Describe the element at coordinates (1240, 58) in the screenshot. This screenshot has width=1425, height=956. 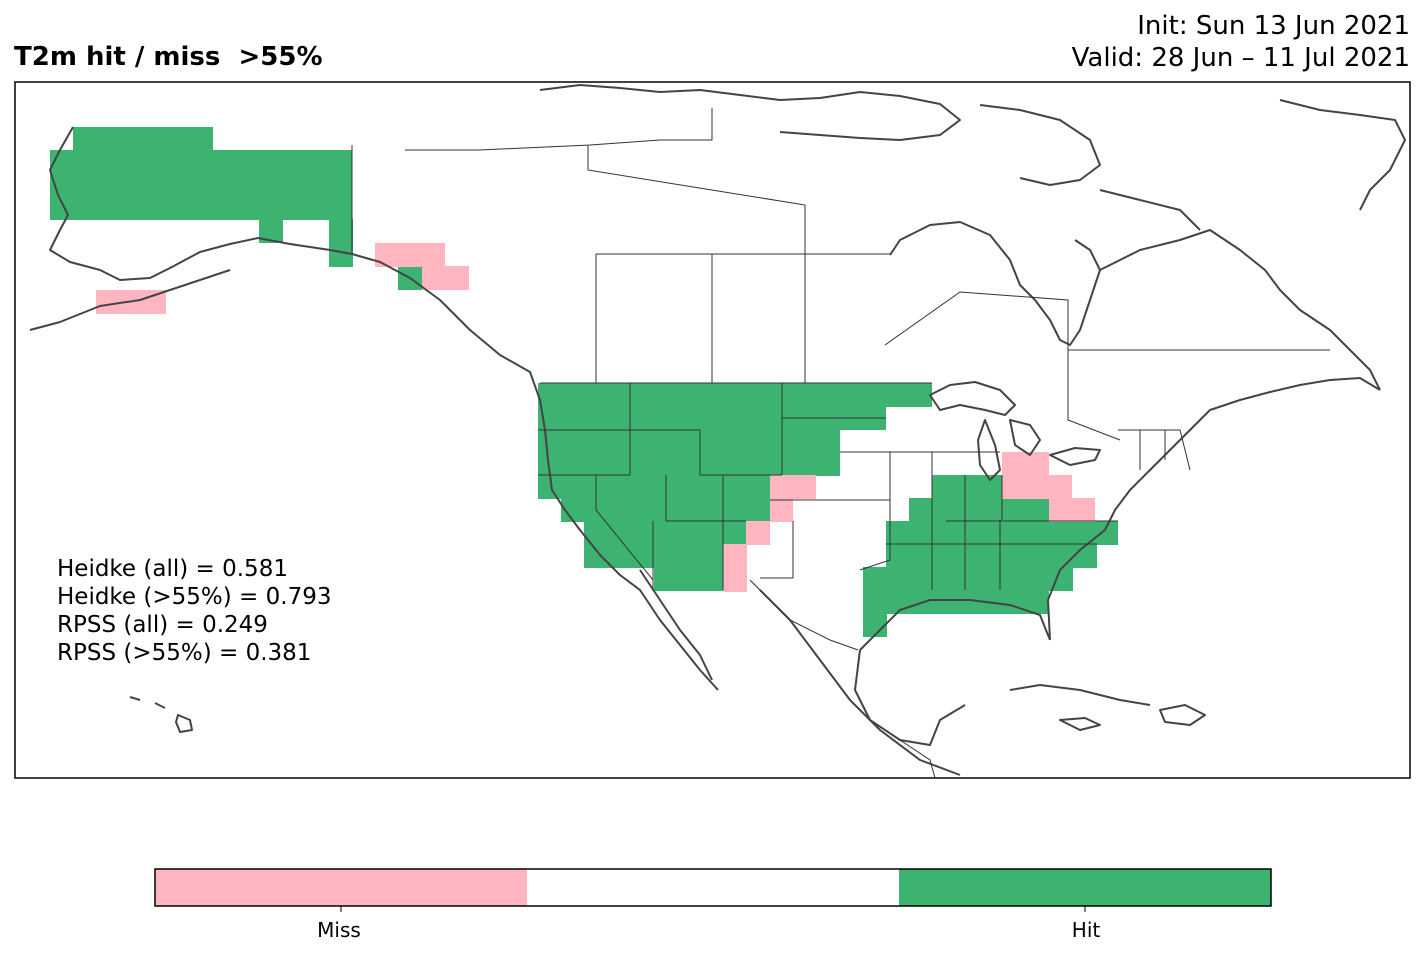
I see `valid-period: Valid: 28 Jun – 11 Jul 2021` at that location.